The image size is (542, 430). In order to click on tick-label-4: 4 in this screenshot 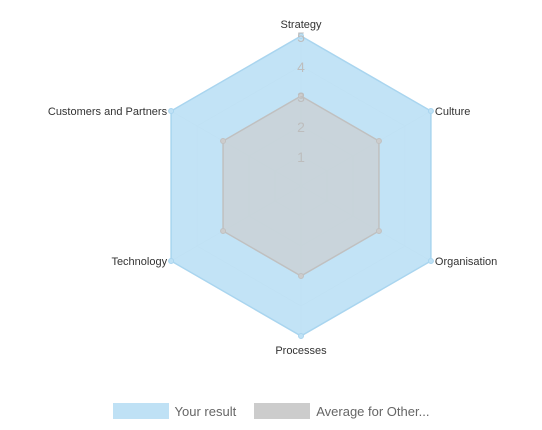, I will do `click(301, 67)`.